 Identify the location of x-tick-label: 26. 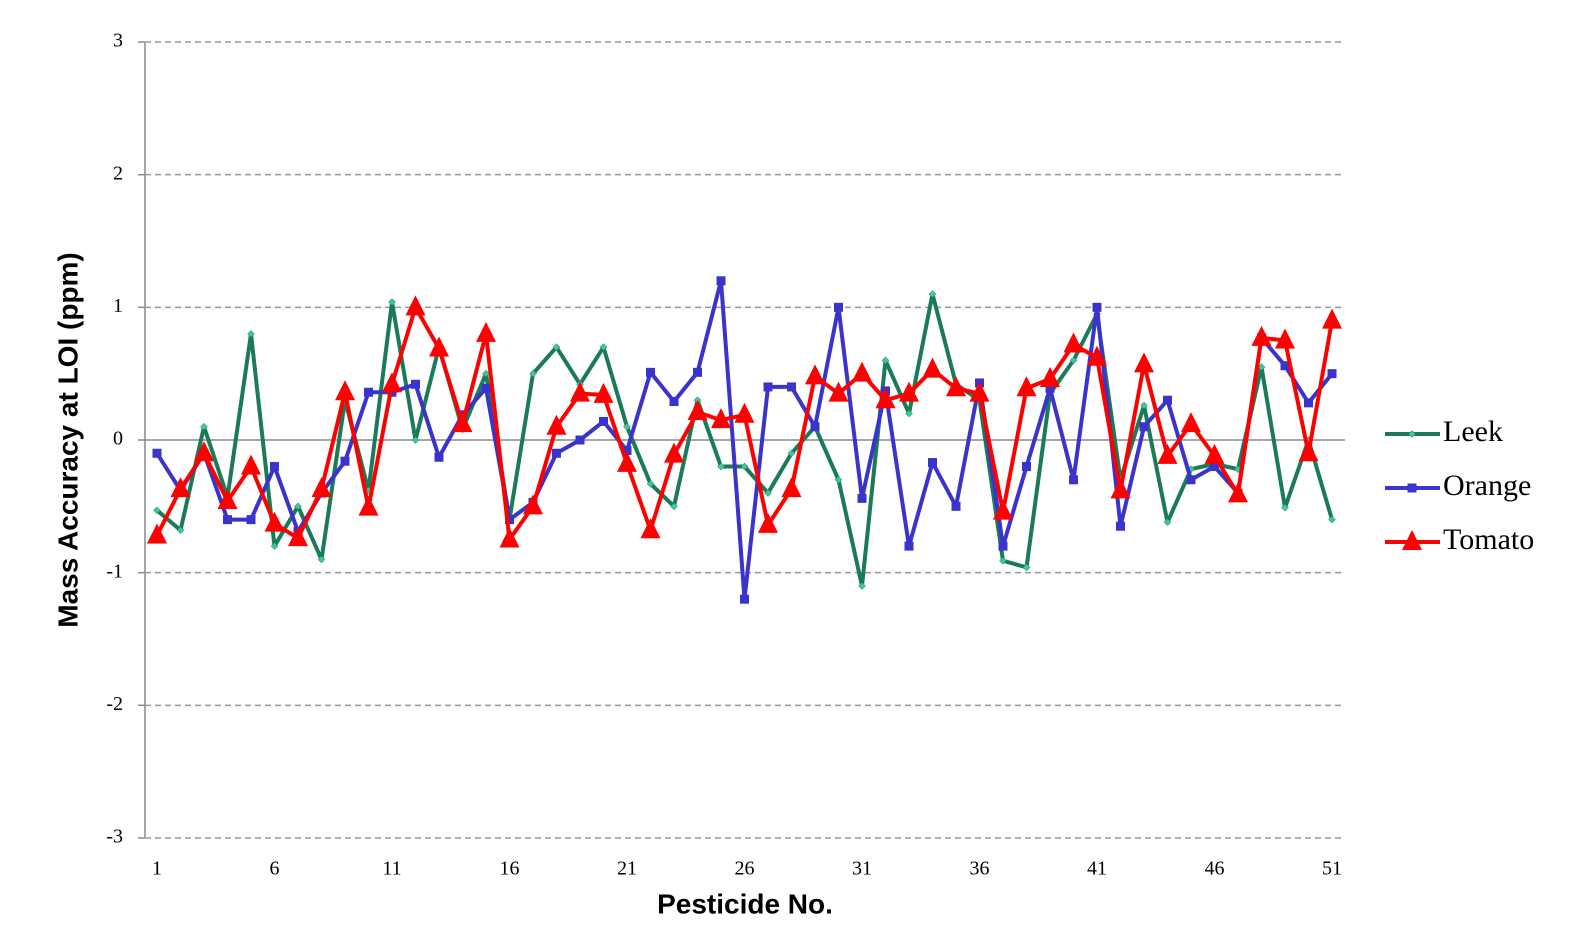
(745, 869).